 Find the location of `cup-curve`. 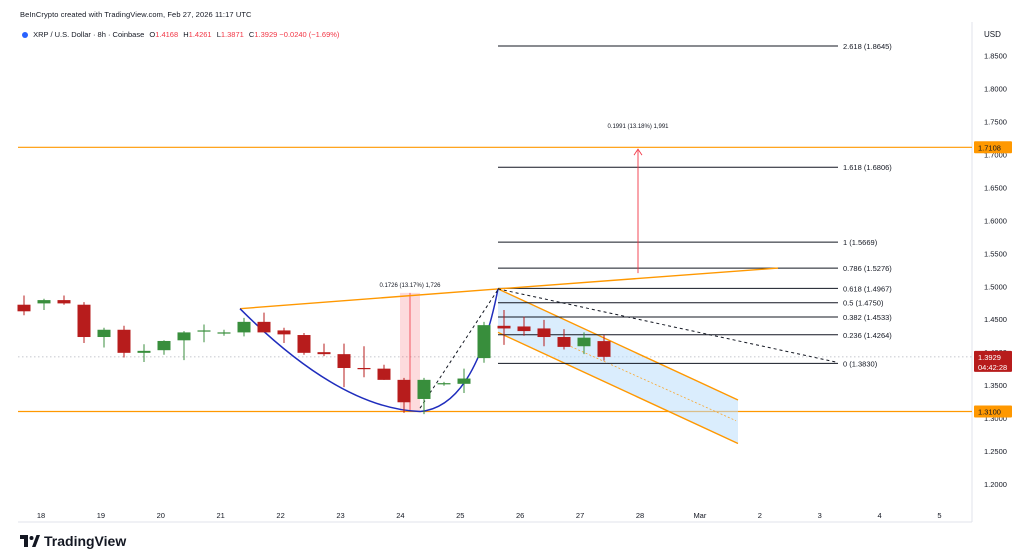

cup-curve is located at coordinates (369, 350).